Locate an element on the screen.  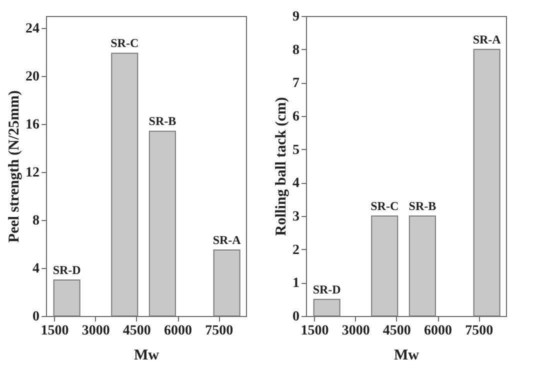
y-tick-label: 20 is located at coordinates (33, 77).